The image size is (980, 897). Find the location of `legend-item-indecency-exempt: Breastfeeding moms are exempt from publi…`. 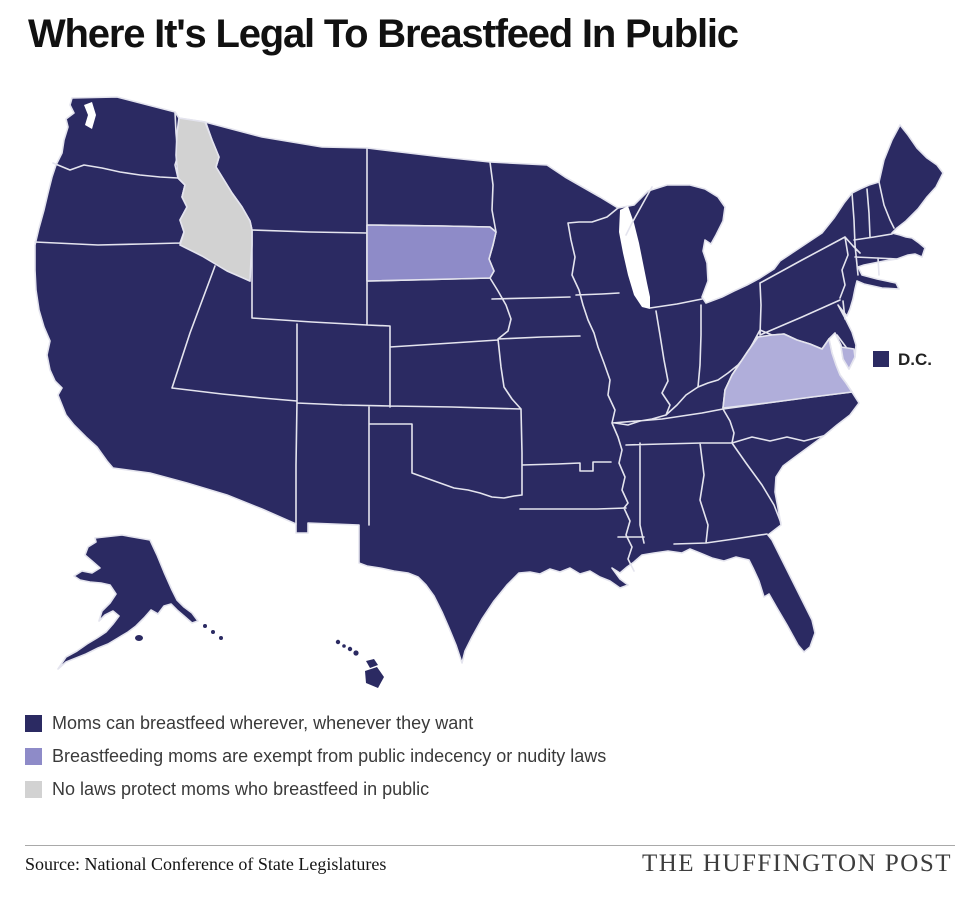

legend-item-indecency-exempt: Breastfeeding moms are exempt from publi… is located at coordinates (315, 756).